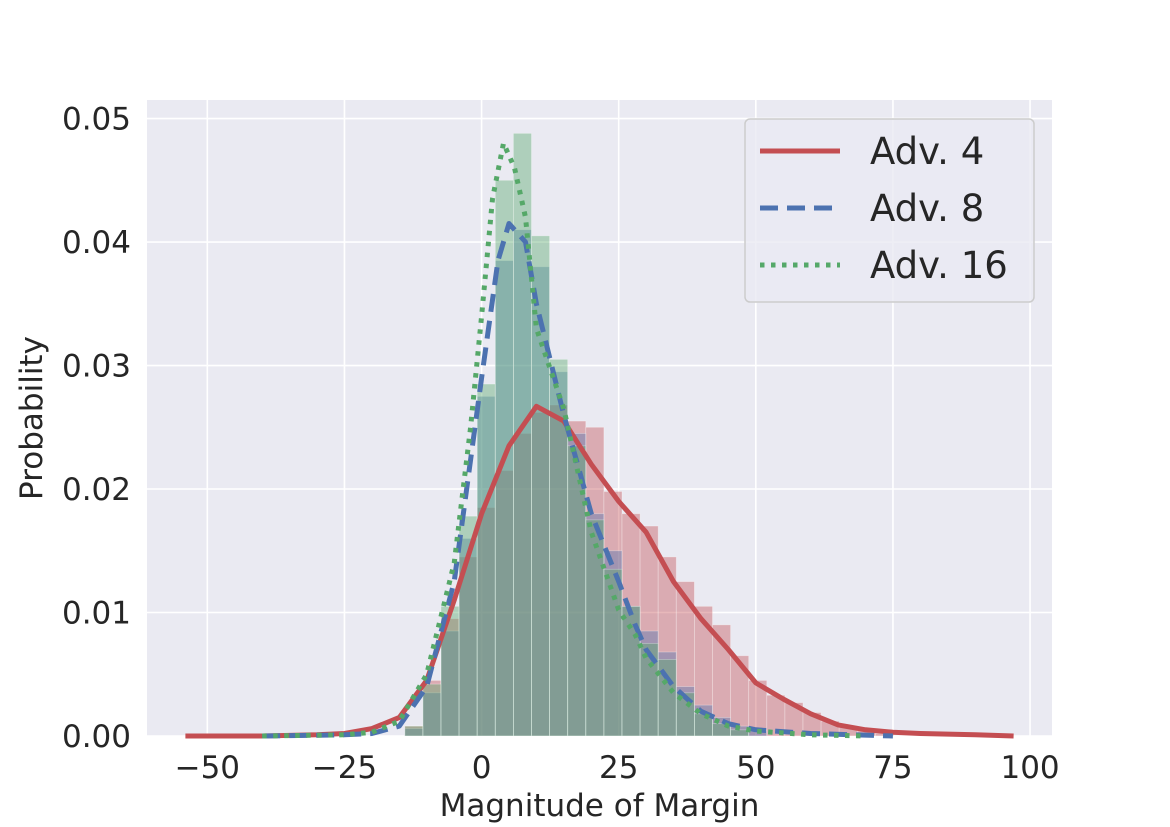 This screenshot has width=1170, height=827. What do you see at coordinates (96, 367) in the screenshot?
I see `y-tick-label: 0.03` at bounding box center [96, 367].